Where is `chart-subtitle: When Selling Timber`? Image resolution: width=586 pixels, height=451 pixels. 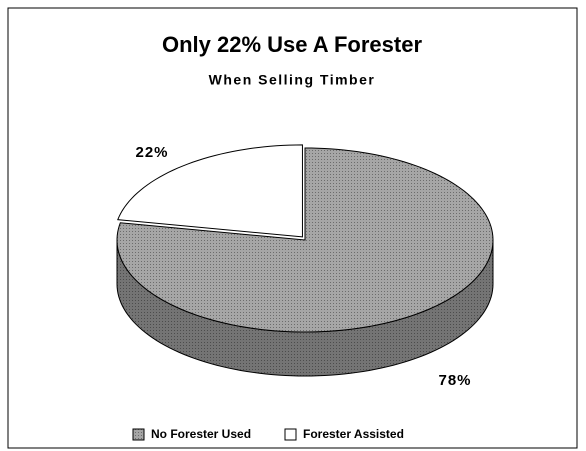
chart-subtitle: When Selling Timber is located at coordinates (292, 80).